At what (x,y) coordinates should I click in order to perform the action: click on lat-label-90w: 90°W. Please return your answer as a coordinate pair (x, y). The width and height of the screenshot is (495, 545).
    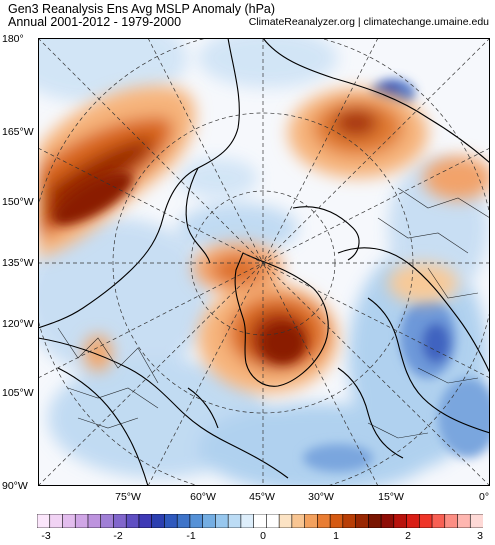
    Looking at the image, I should click on (15, 486).